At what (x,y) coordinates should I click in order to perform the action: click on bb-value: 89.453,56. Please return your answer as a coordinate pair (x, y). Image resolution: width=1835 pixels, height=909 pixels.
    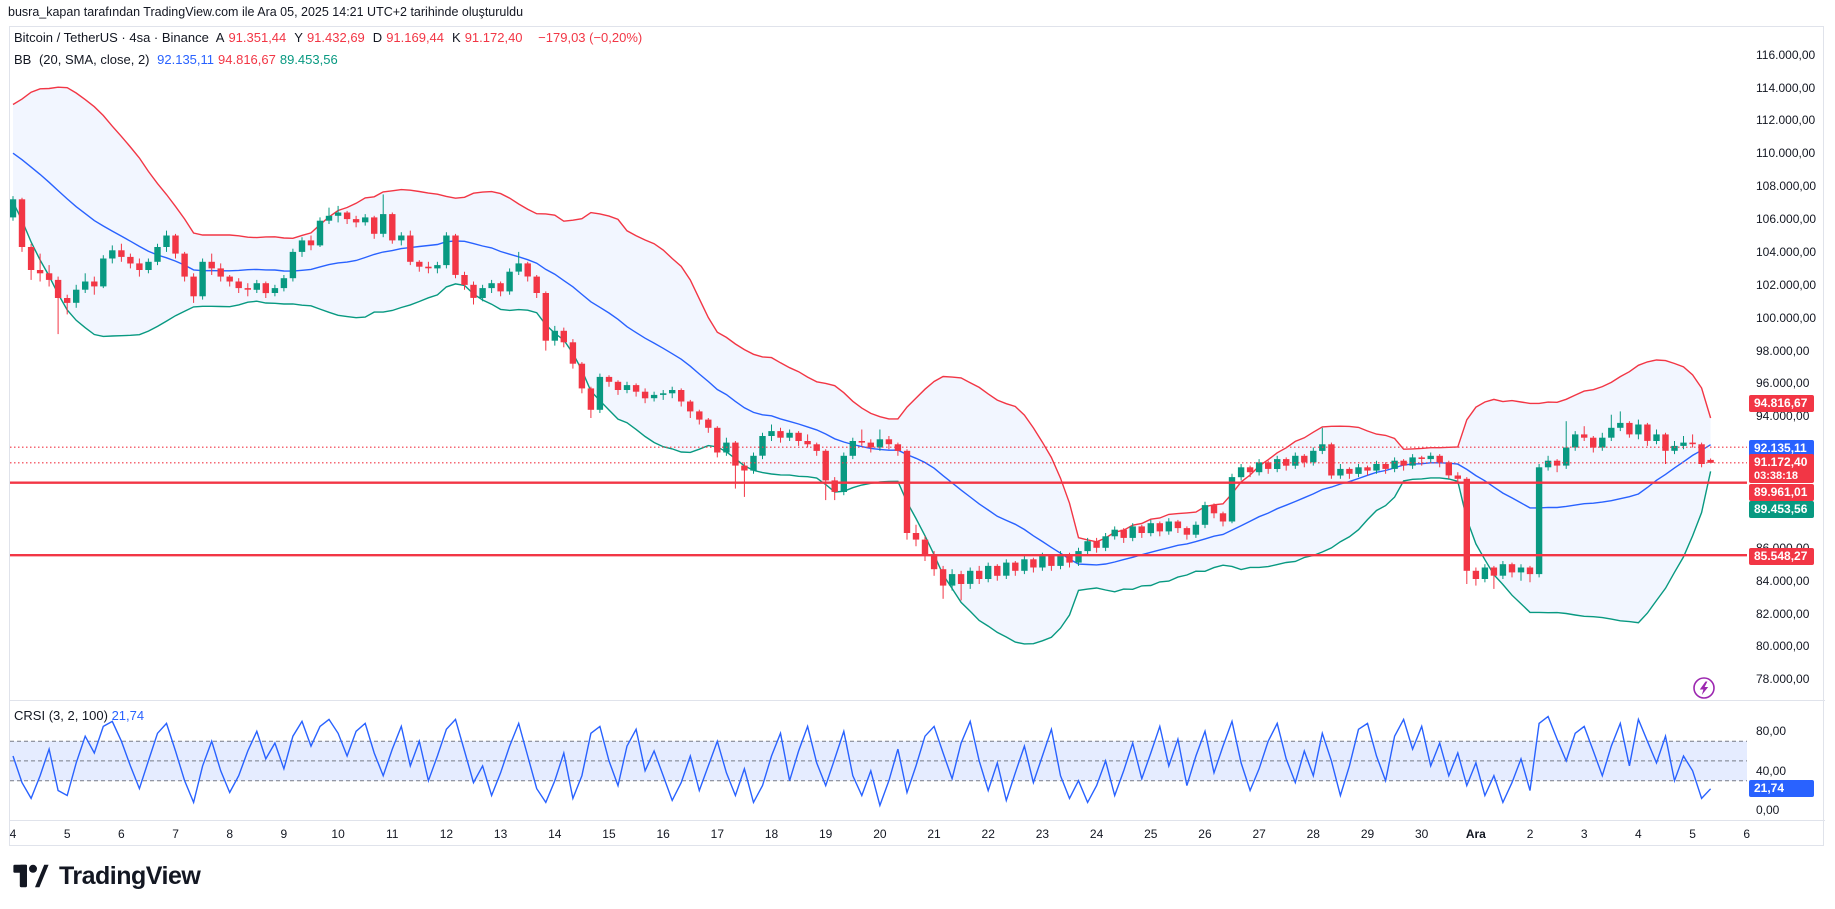
    Looking at the image, I should click on (308, 59).